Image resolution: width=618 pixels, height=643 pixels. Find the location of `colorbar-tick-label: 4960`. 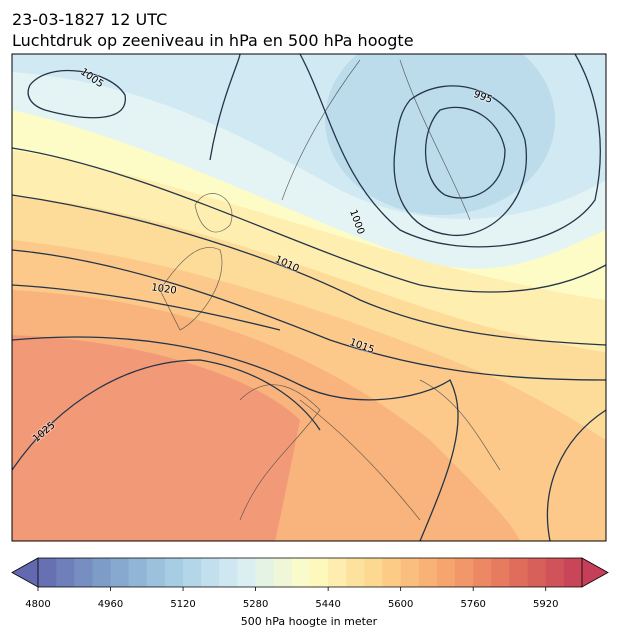

colorbar-tick-label: 4960 is located at coordinates (110, 604).